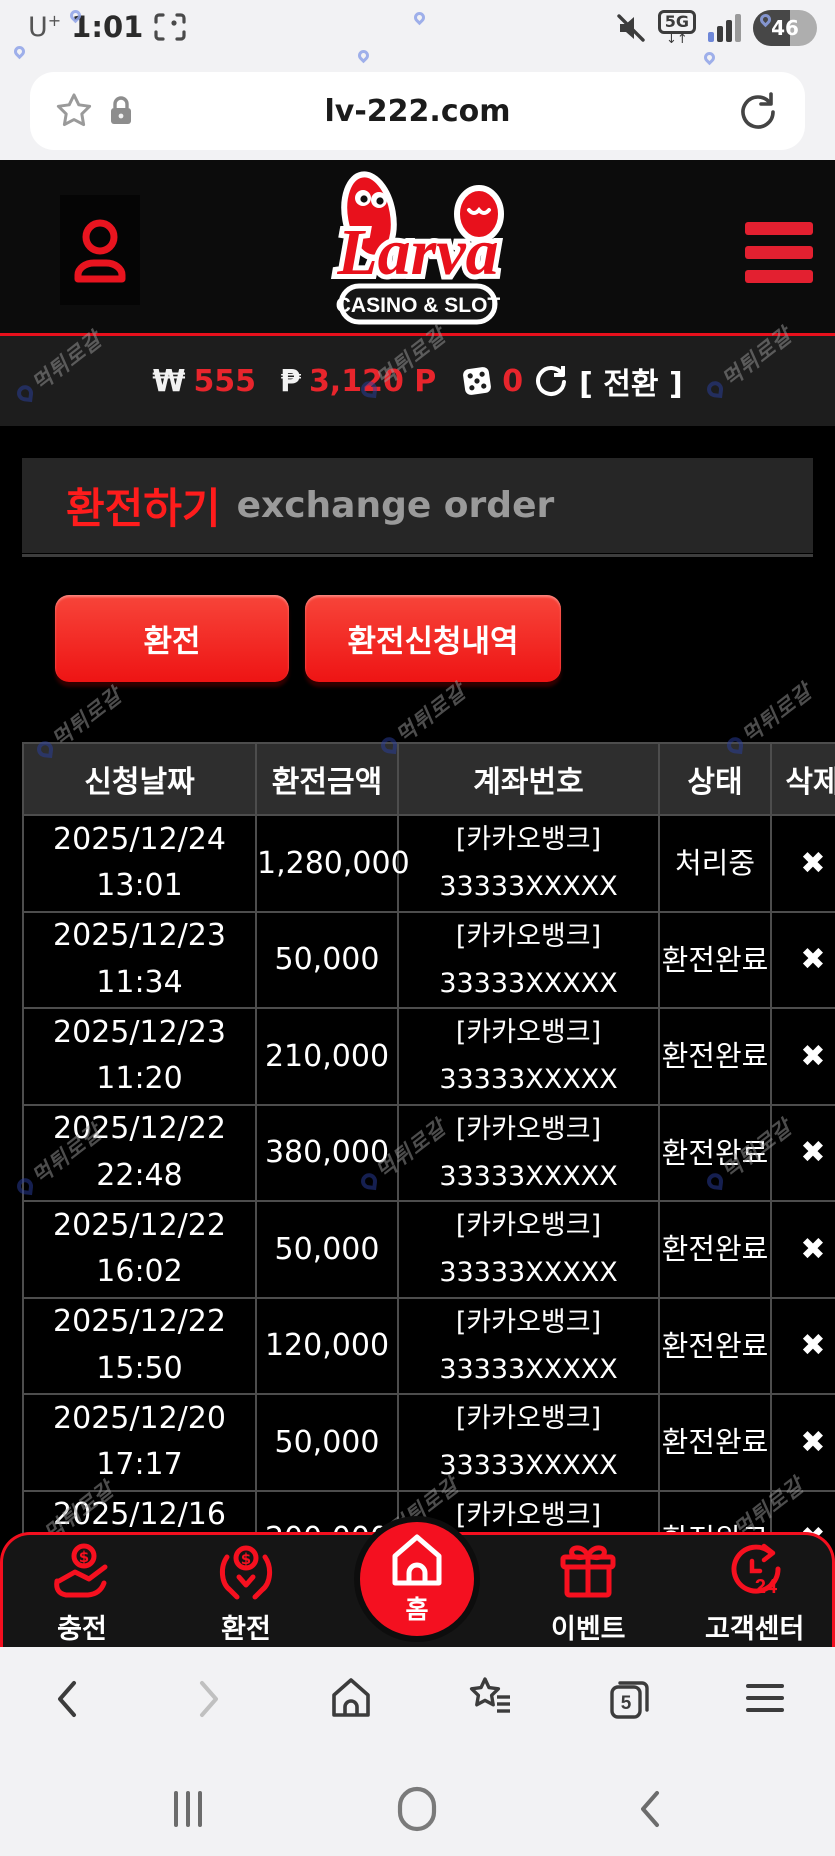 Image resolution: width=835 pixels, height=1856 pixels. Describe the element at coordinates (351, 1698) in the screenshot. I see `browser-home-button` at that location.